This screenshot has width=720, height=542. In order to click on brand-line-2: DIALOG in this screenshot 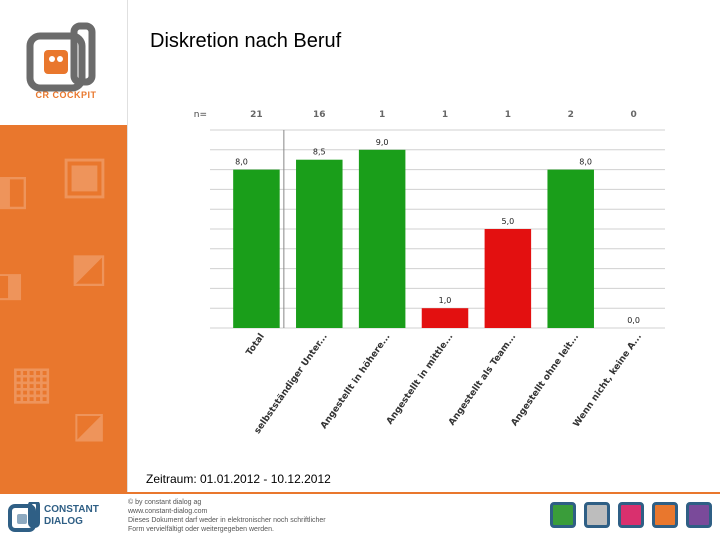, I will do `click(63, 521)`.